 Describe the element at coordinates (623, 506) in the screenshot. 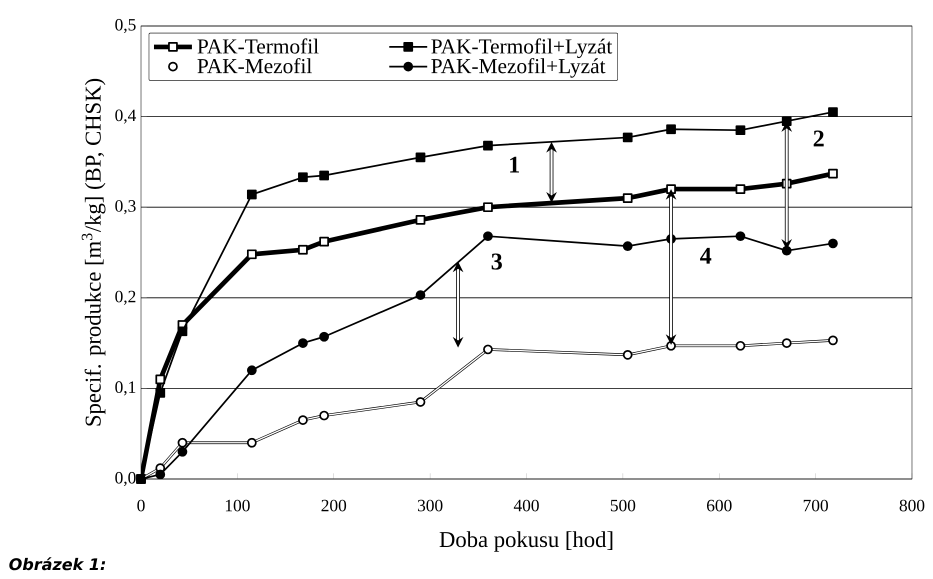

I see `x-tick-label: 500` at that location.